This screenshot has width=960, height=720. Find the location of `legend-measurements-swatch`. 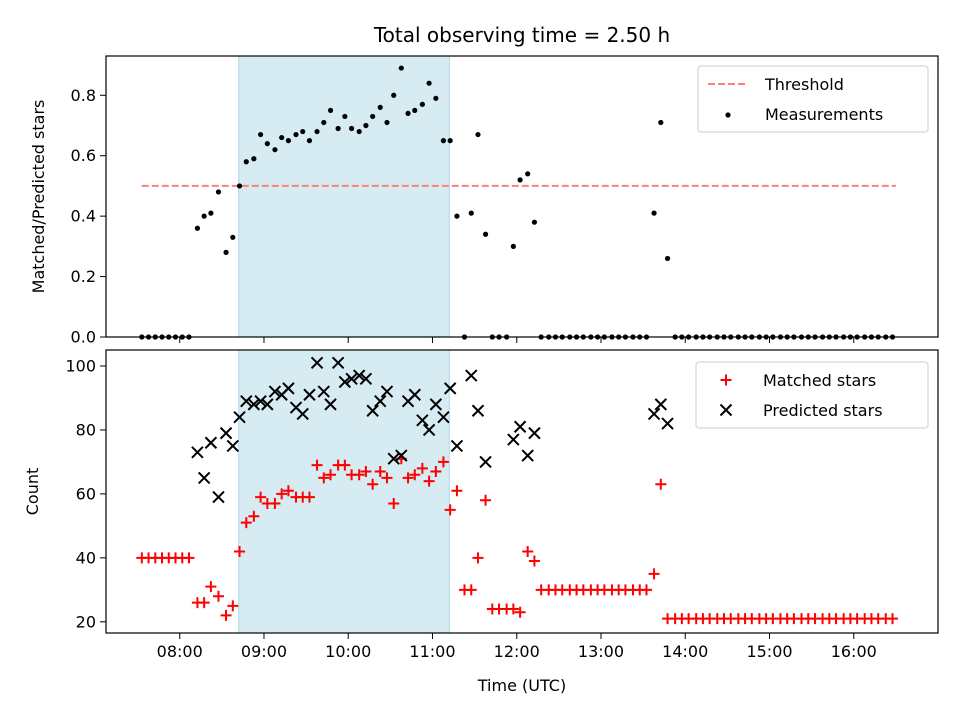

legend-measurements-swatch is located at coordinates (728, 115).